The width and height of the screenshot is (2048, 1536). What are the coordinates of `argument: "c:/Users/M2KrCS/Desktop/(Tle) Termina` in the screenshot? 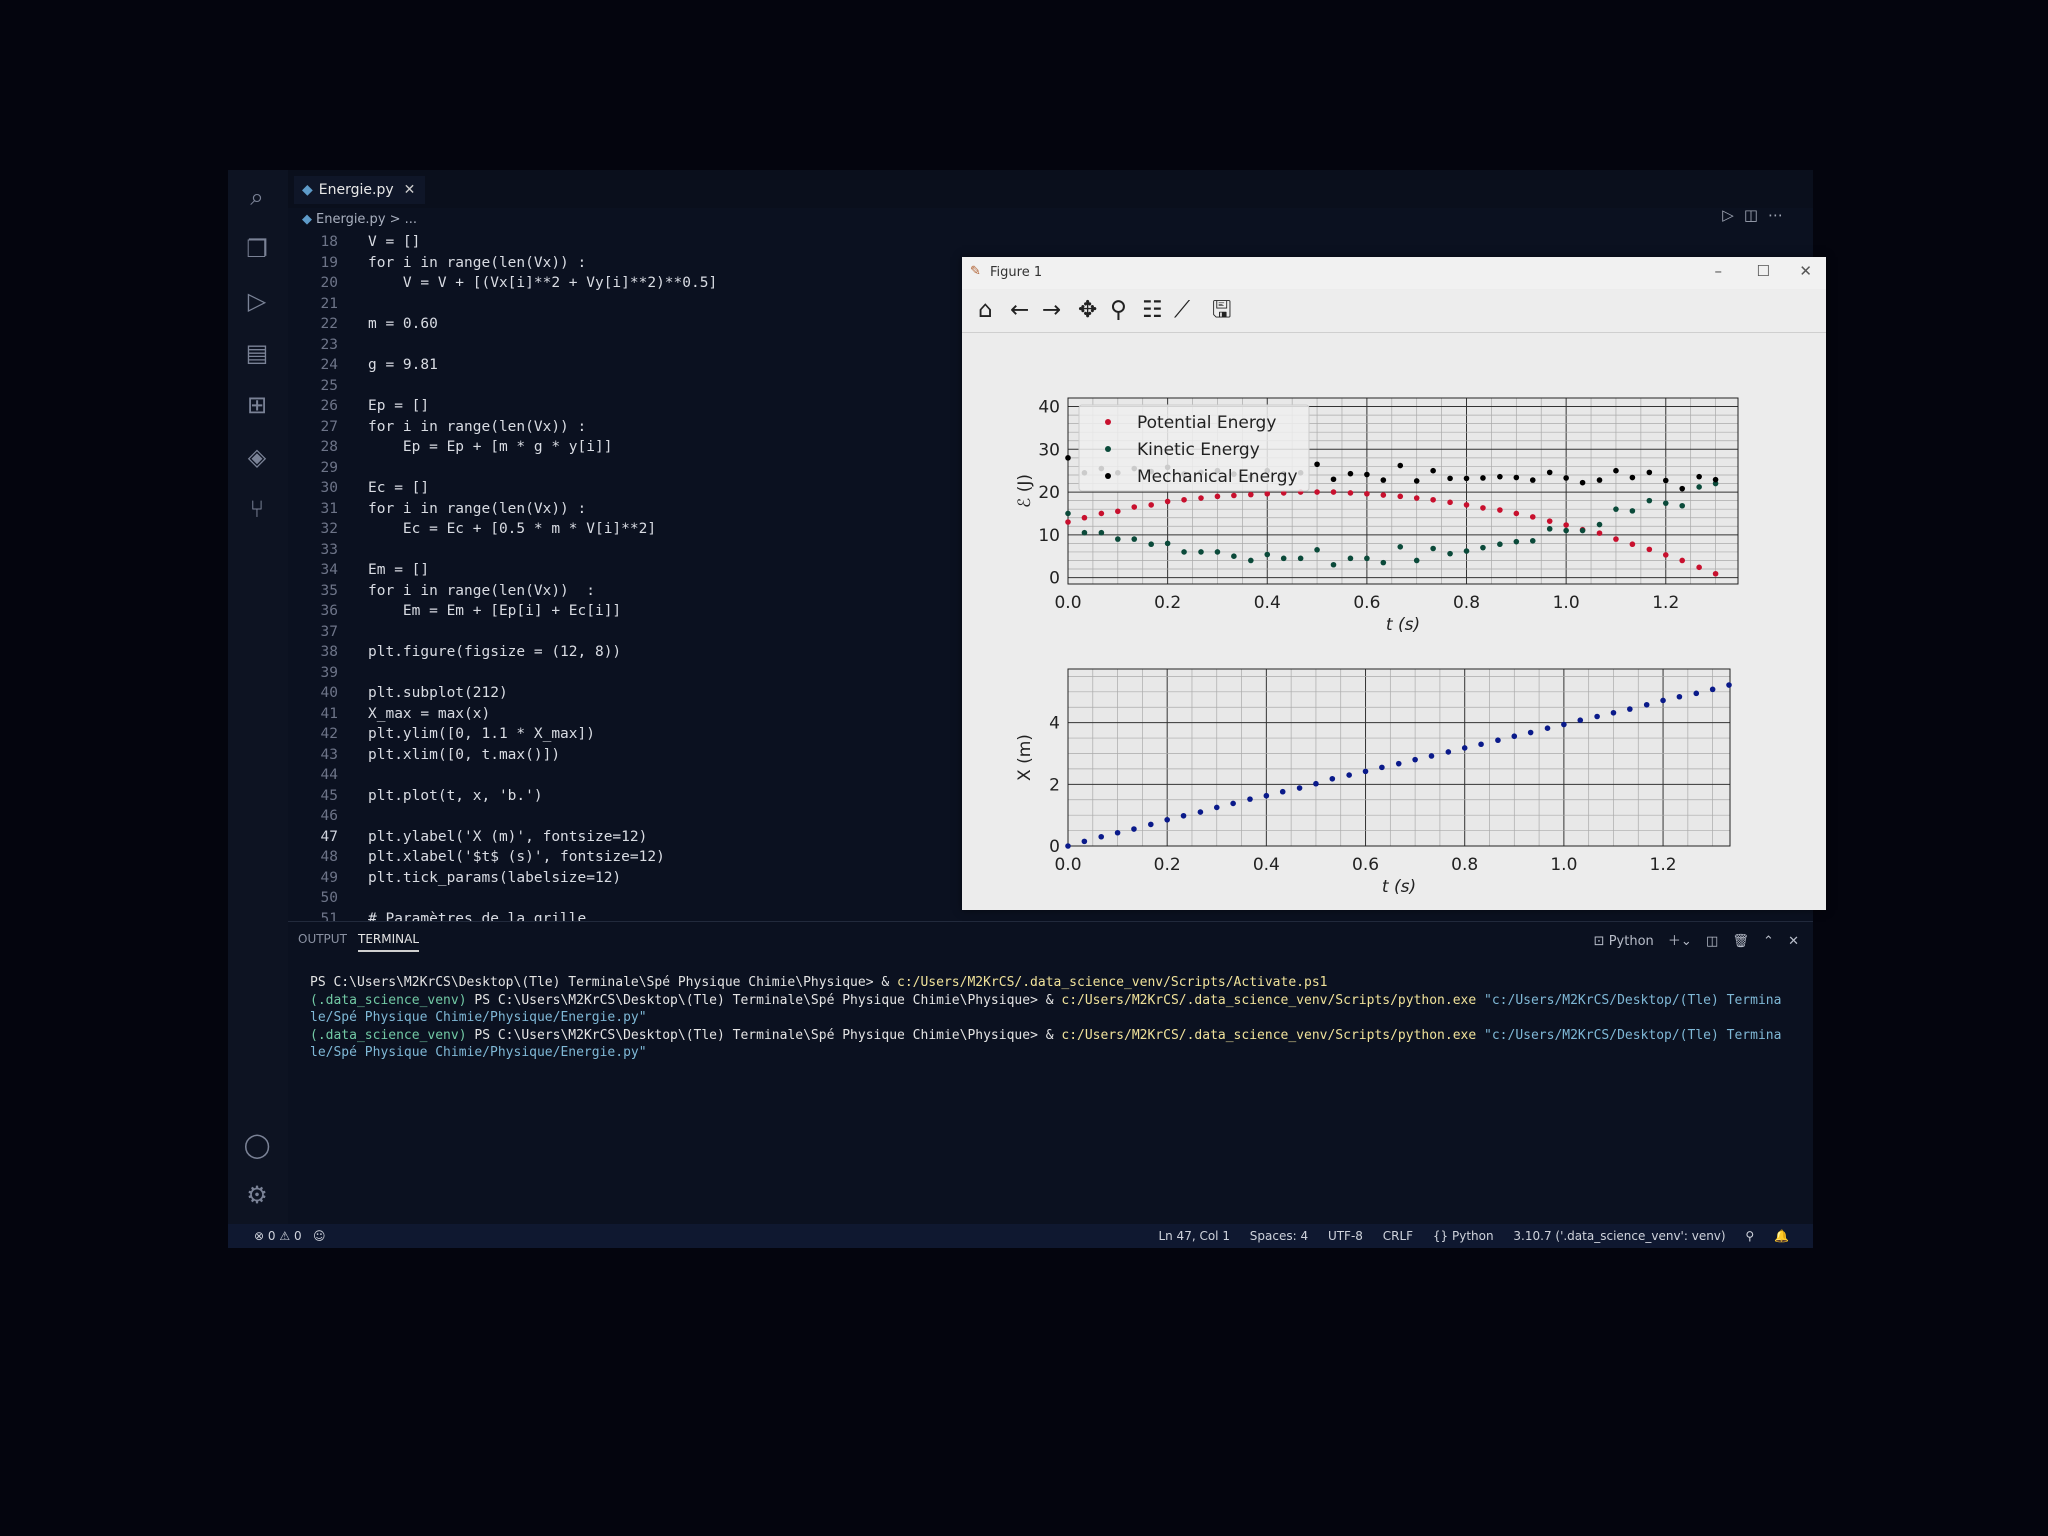 It's located at (1633, 1035).